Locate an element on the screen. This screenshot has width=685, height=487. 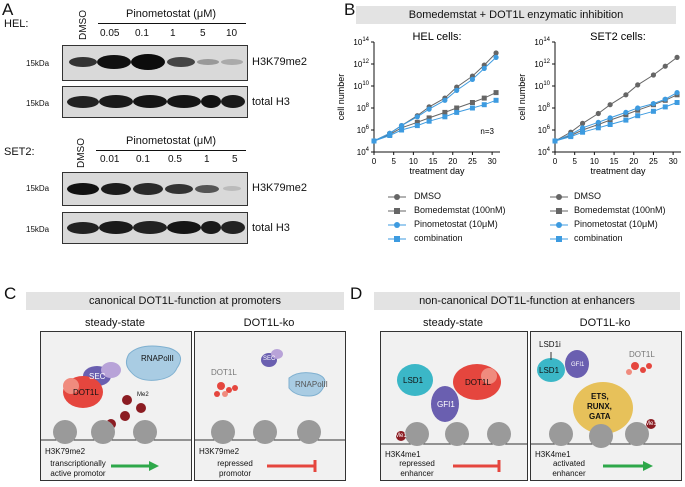
panel-c-left-illustration is located at coordinates (116, 408).